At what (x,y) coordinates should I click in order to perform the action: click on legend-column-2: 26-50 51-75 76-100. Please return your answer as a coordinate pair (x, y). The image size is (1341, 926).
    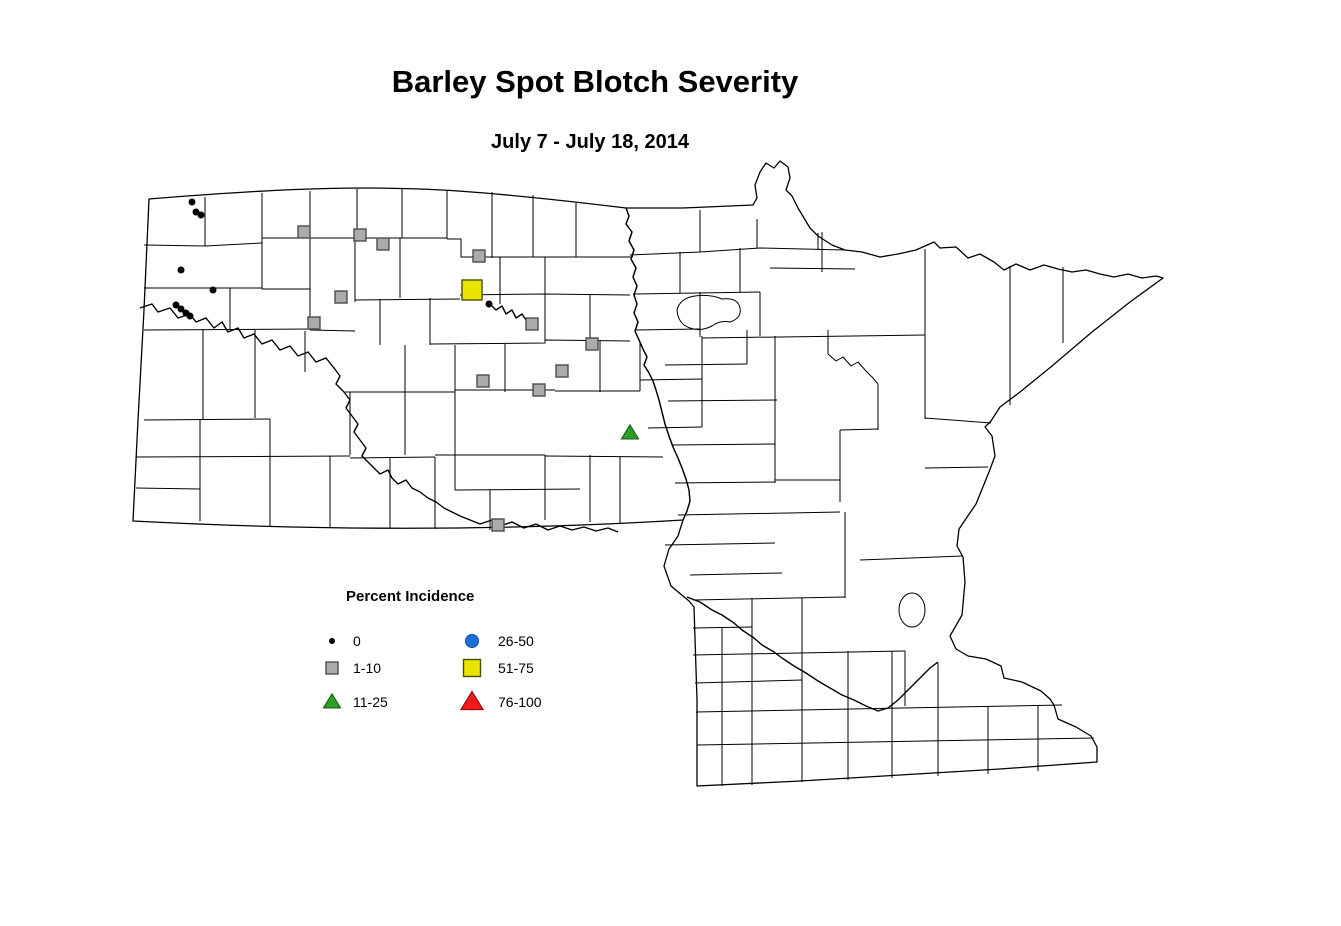
    Looking at the image, I should click on (499, 671).